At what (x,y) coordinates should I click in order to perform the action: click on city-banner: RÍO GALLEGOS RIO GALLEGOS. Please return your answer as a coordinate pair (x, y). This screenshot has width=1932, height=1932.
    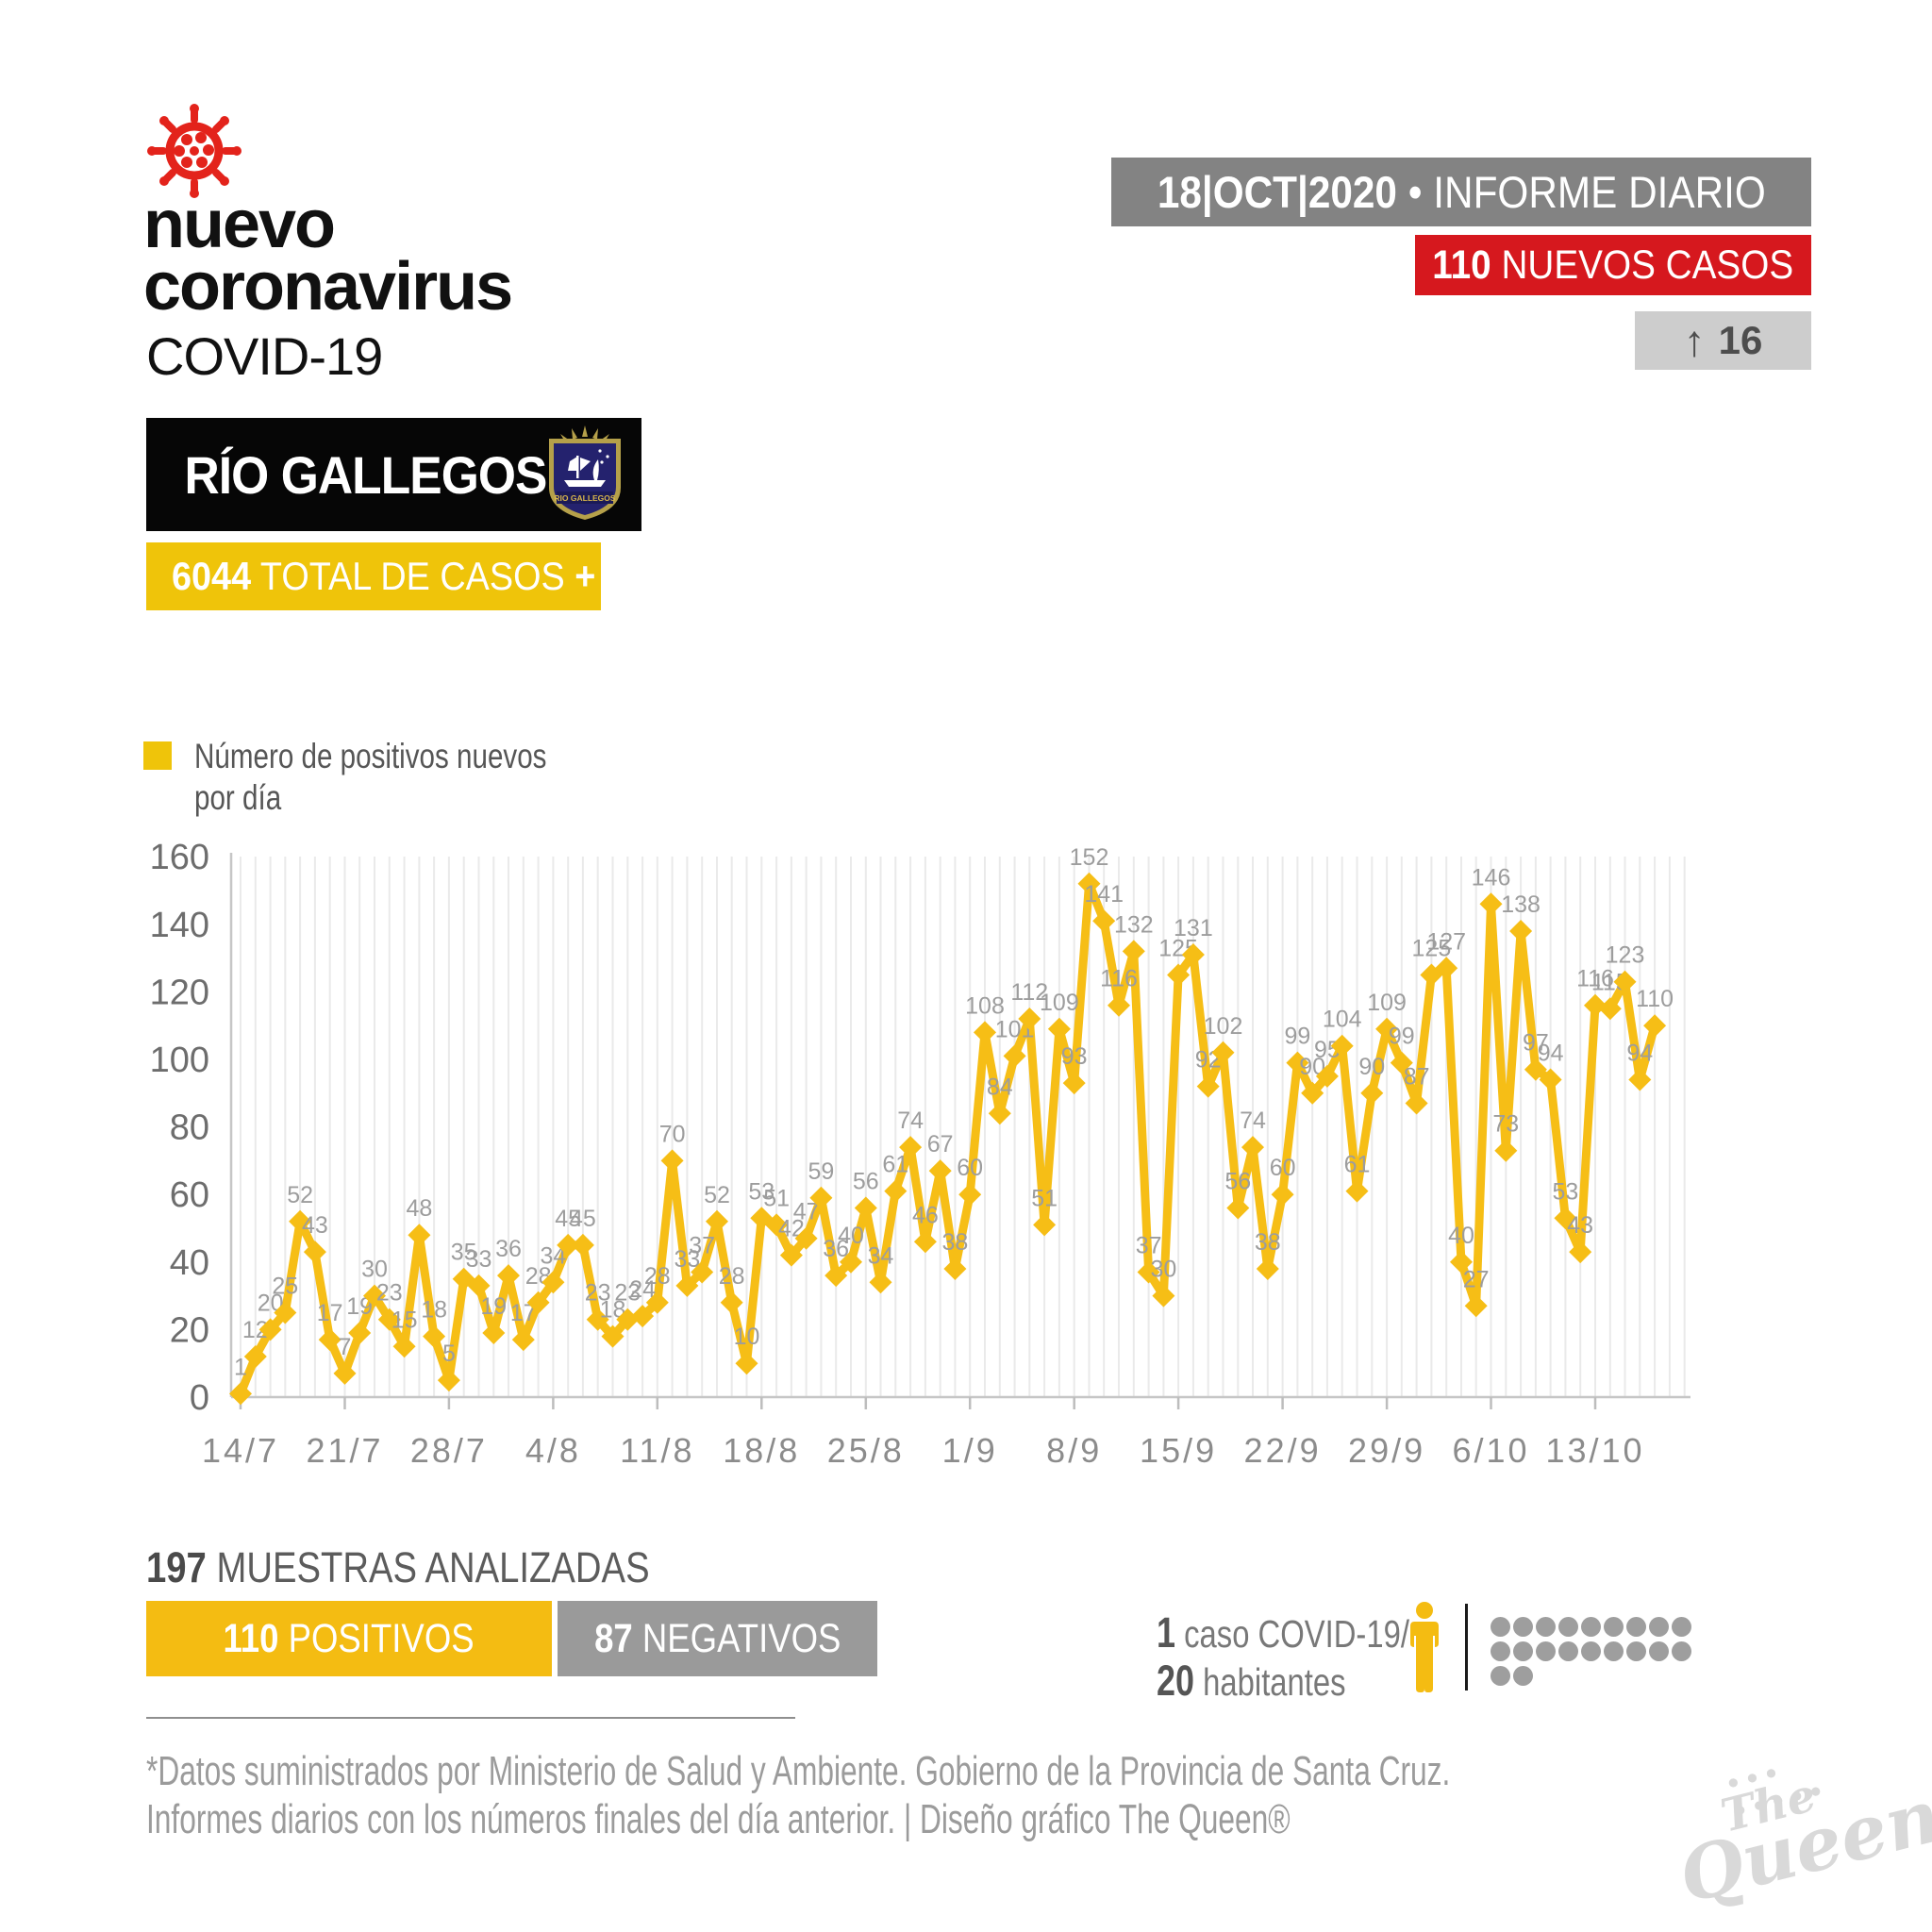
    Looking at the image, I should click on (394, 475).